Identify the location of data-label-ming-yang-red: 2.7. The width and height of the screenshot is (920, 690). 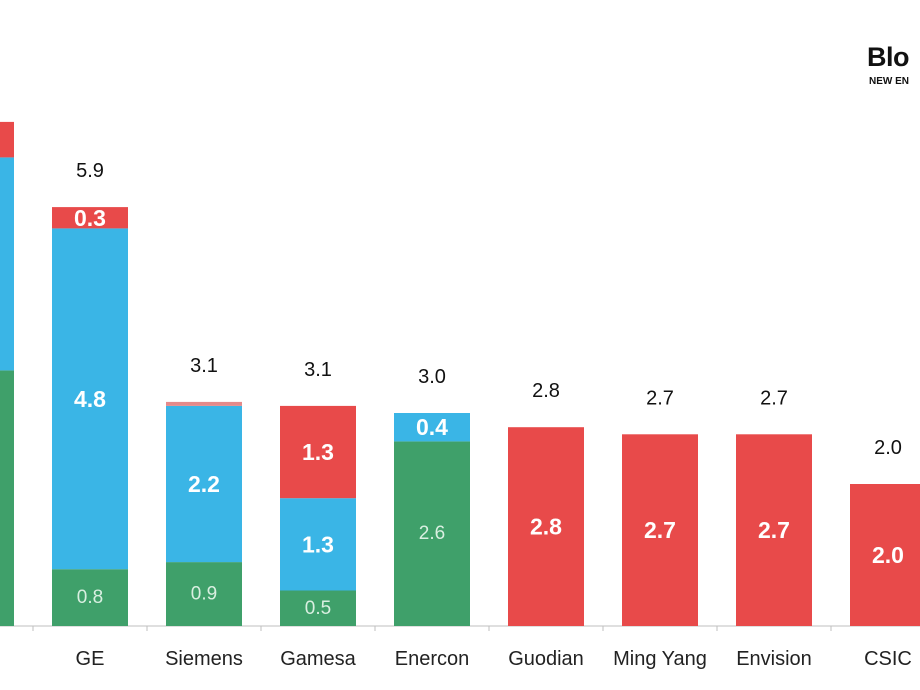
(660, 530).